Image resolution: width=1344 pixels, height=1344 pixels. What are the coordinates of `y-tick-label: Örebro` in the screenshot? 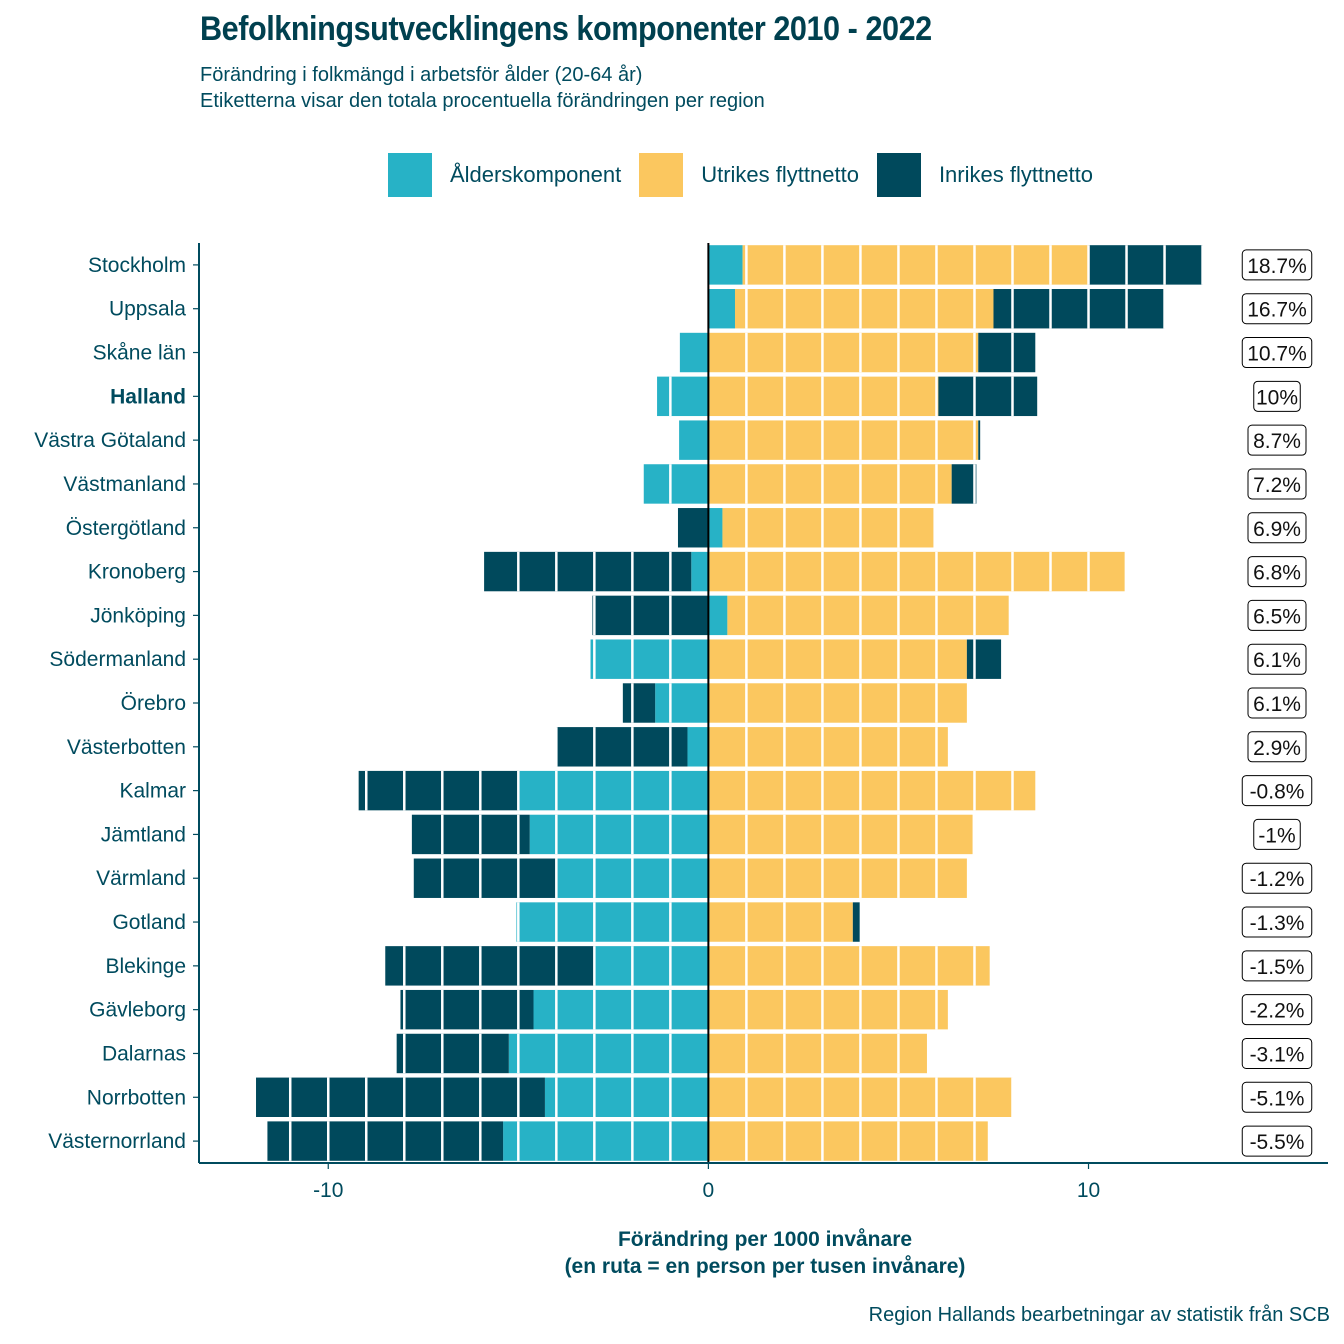 It's located at (153, 703).